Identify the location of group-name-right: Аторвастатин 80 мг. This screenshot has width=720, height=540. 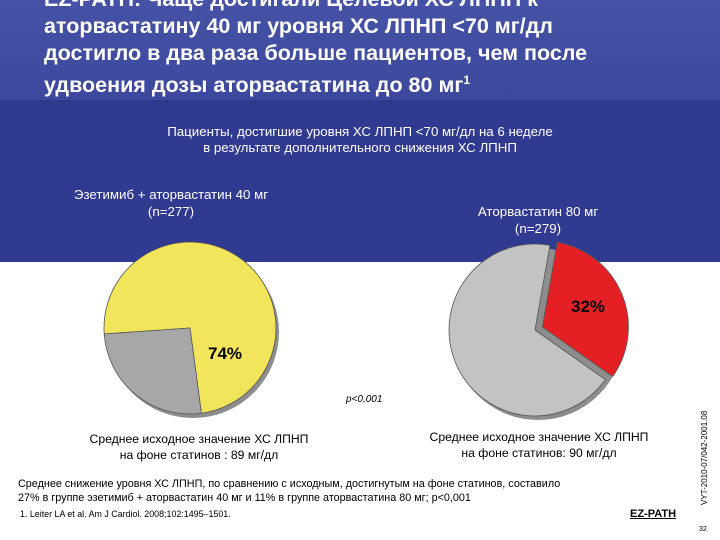
(538, 211).